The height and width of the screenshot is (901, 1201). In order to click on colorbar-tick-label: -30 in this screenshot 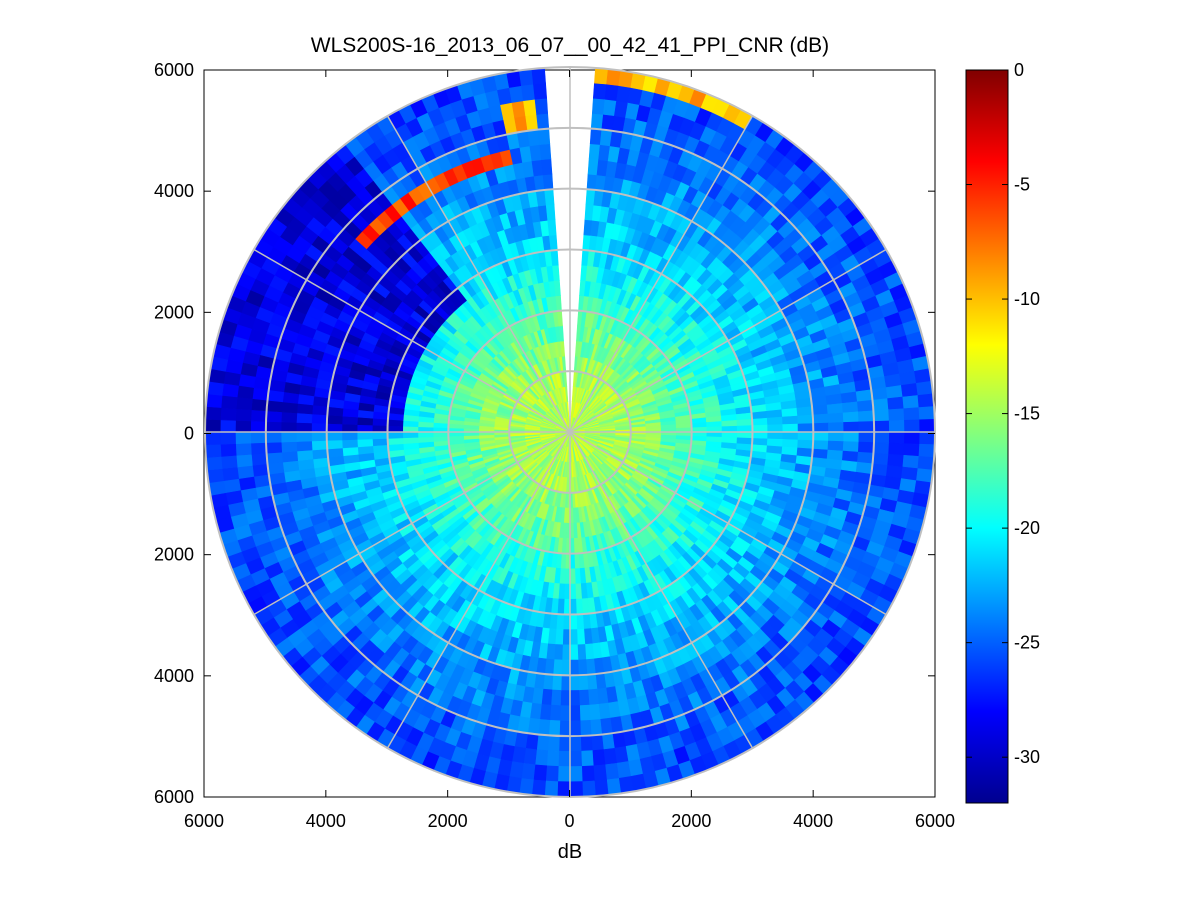, I will do `click(1027, 757)`.